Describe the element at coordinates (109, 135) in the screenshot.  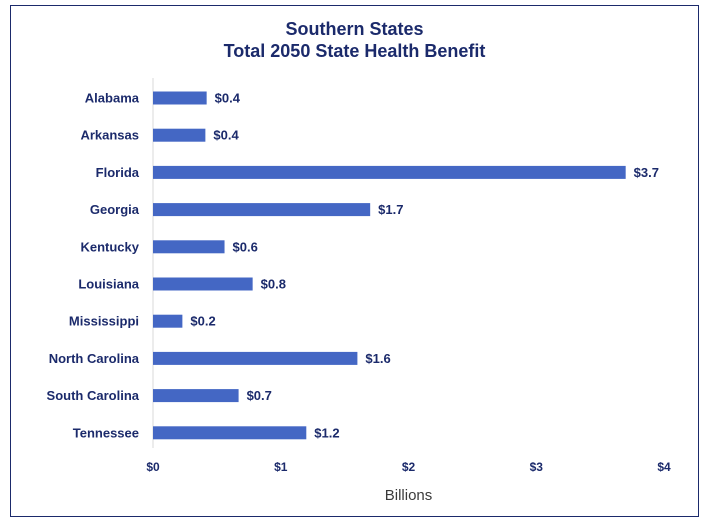
I see `category-label: Arkansas` at that location.